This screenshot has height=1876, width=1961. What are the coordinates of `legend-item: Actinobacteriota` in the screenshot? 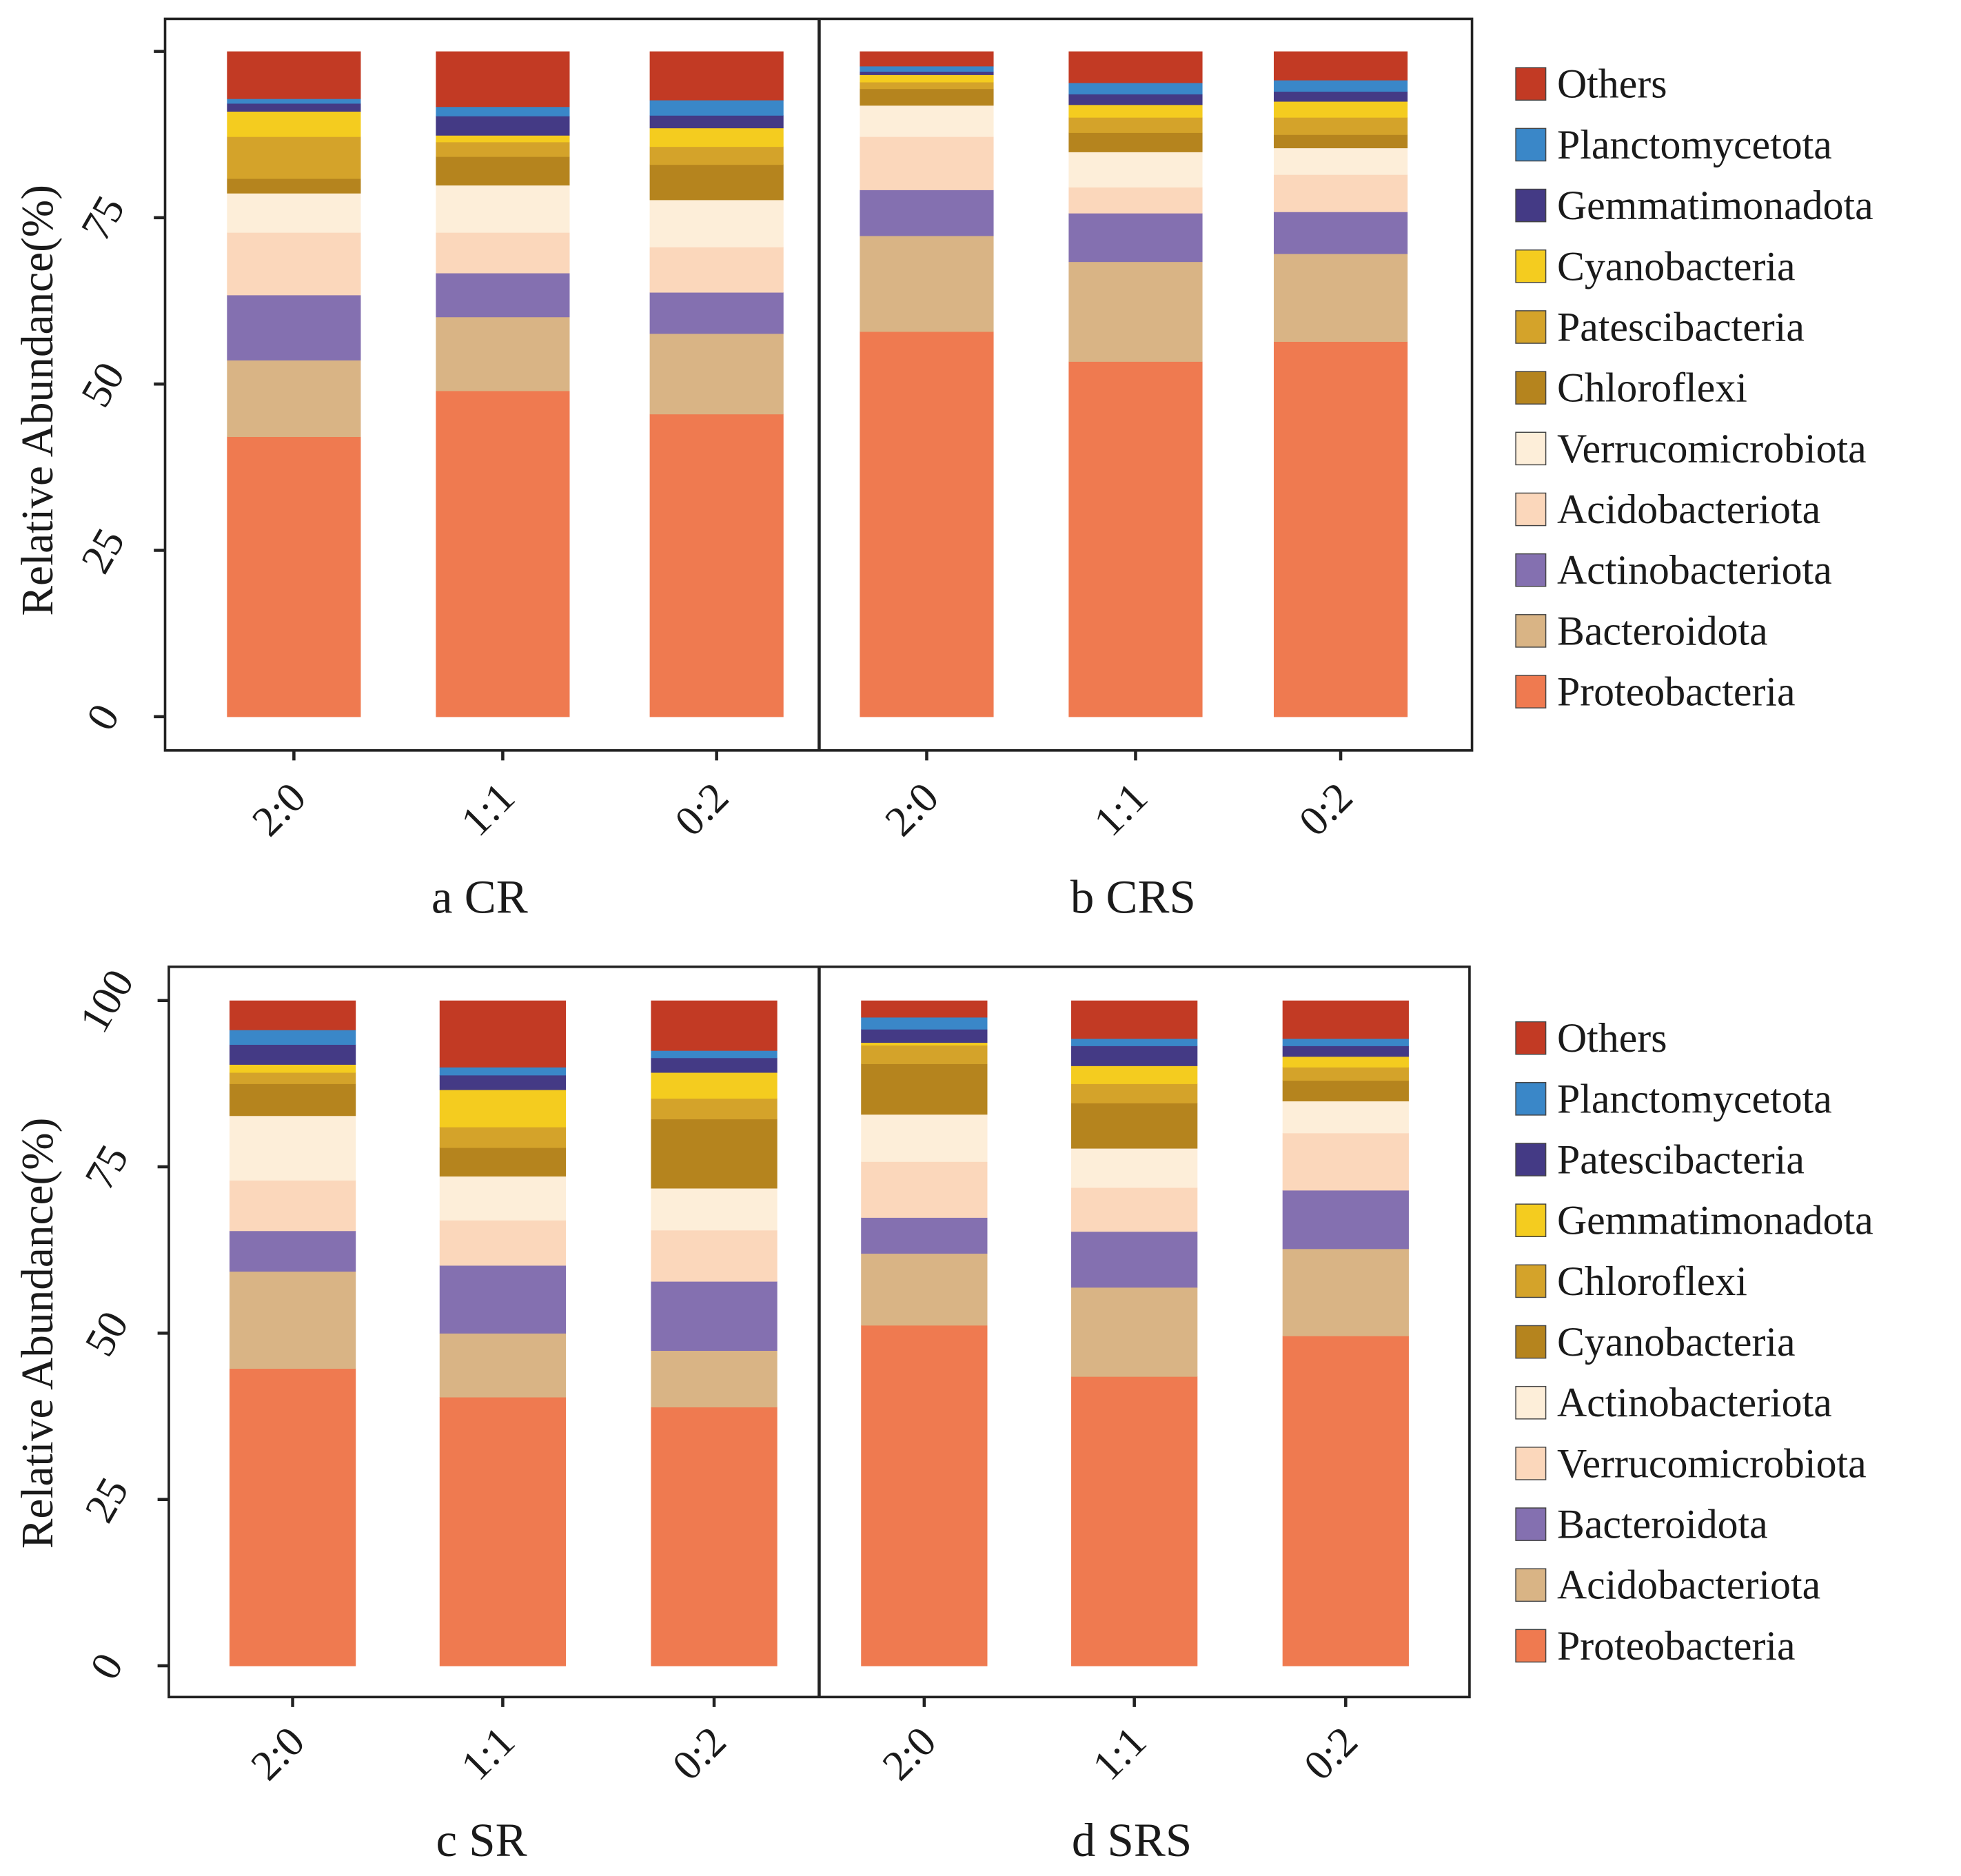 It's located at (1673, 570).